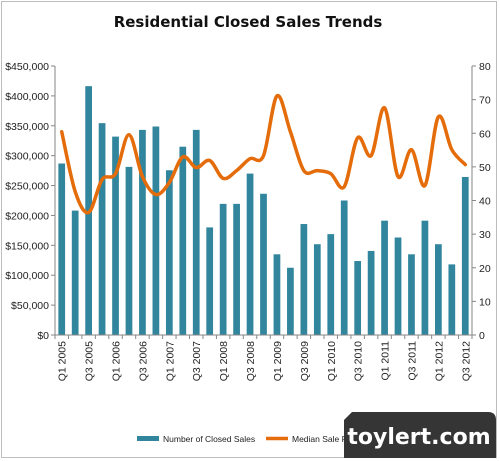 The height and width of the screenshot is (461, 500). I want to click on x-tick-label: Q3 2011, so click(412, 361).